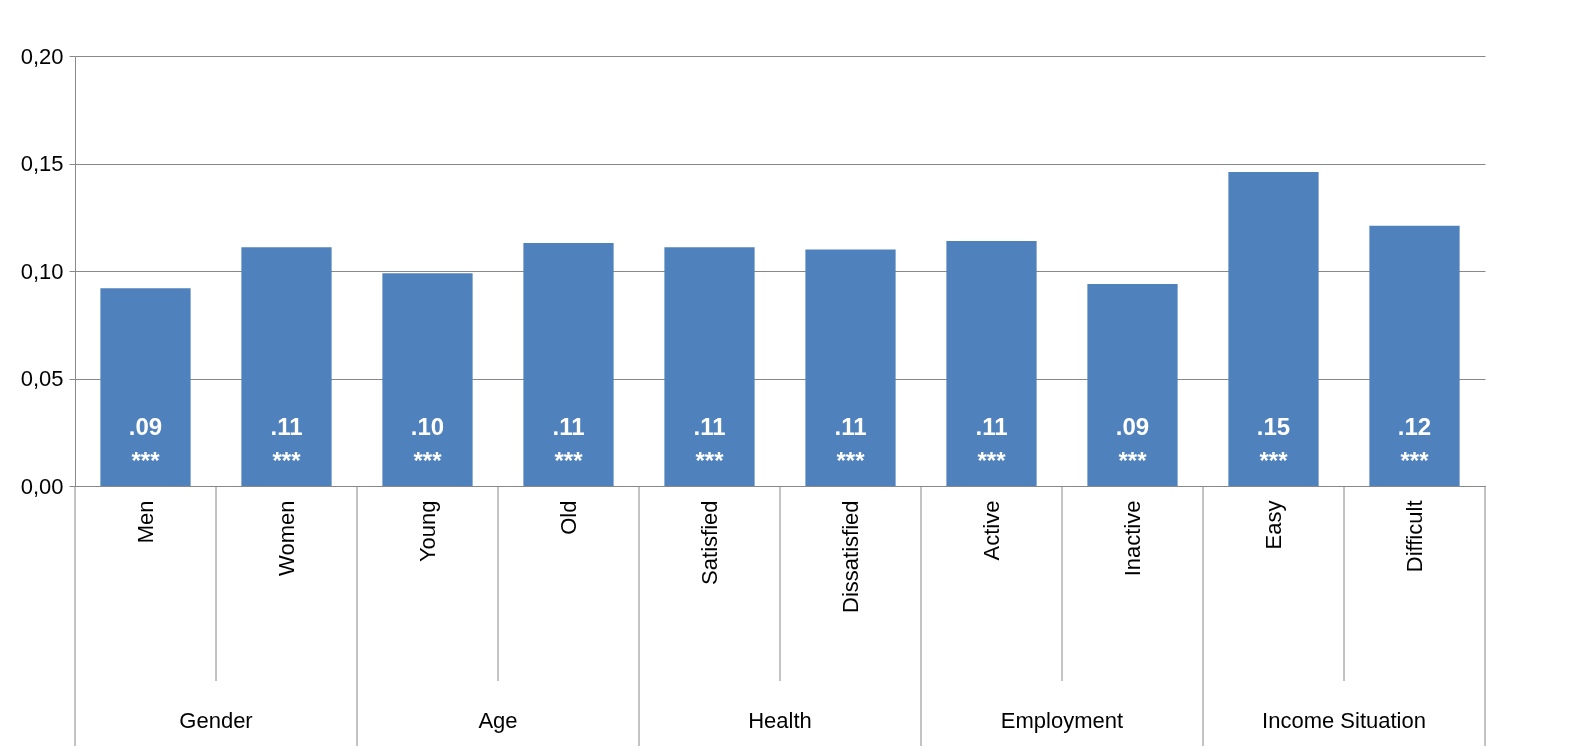  I want to click on x-tick-label: Dissatisfied, so click(850, 556).